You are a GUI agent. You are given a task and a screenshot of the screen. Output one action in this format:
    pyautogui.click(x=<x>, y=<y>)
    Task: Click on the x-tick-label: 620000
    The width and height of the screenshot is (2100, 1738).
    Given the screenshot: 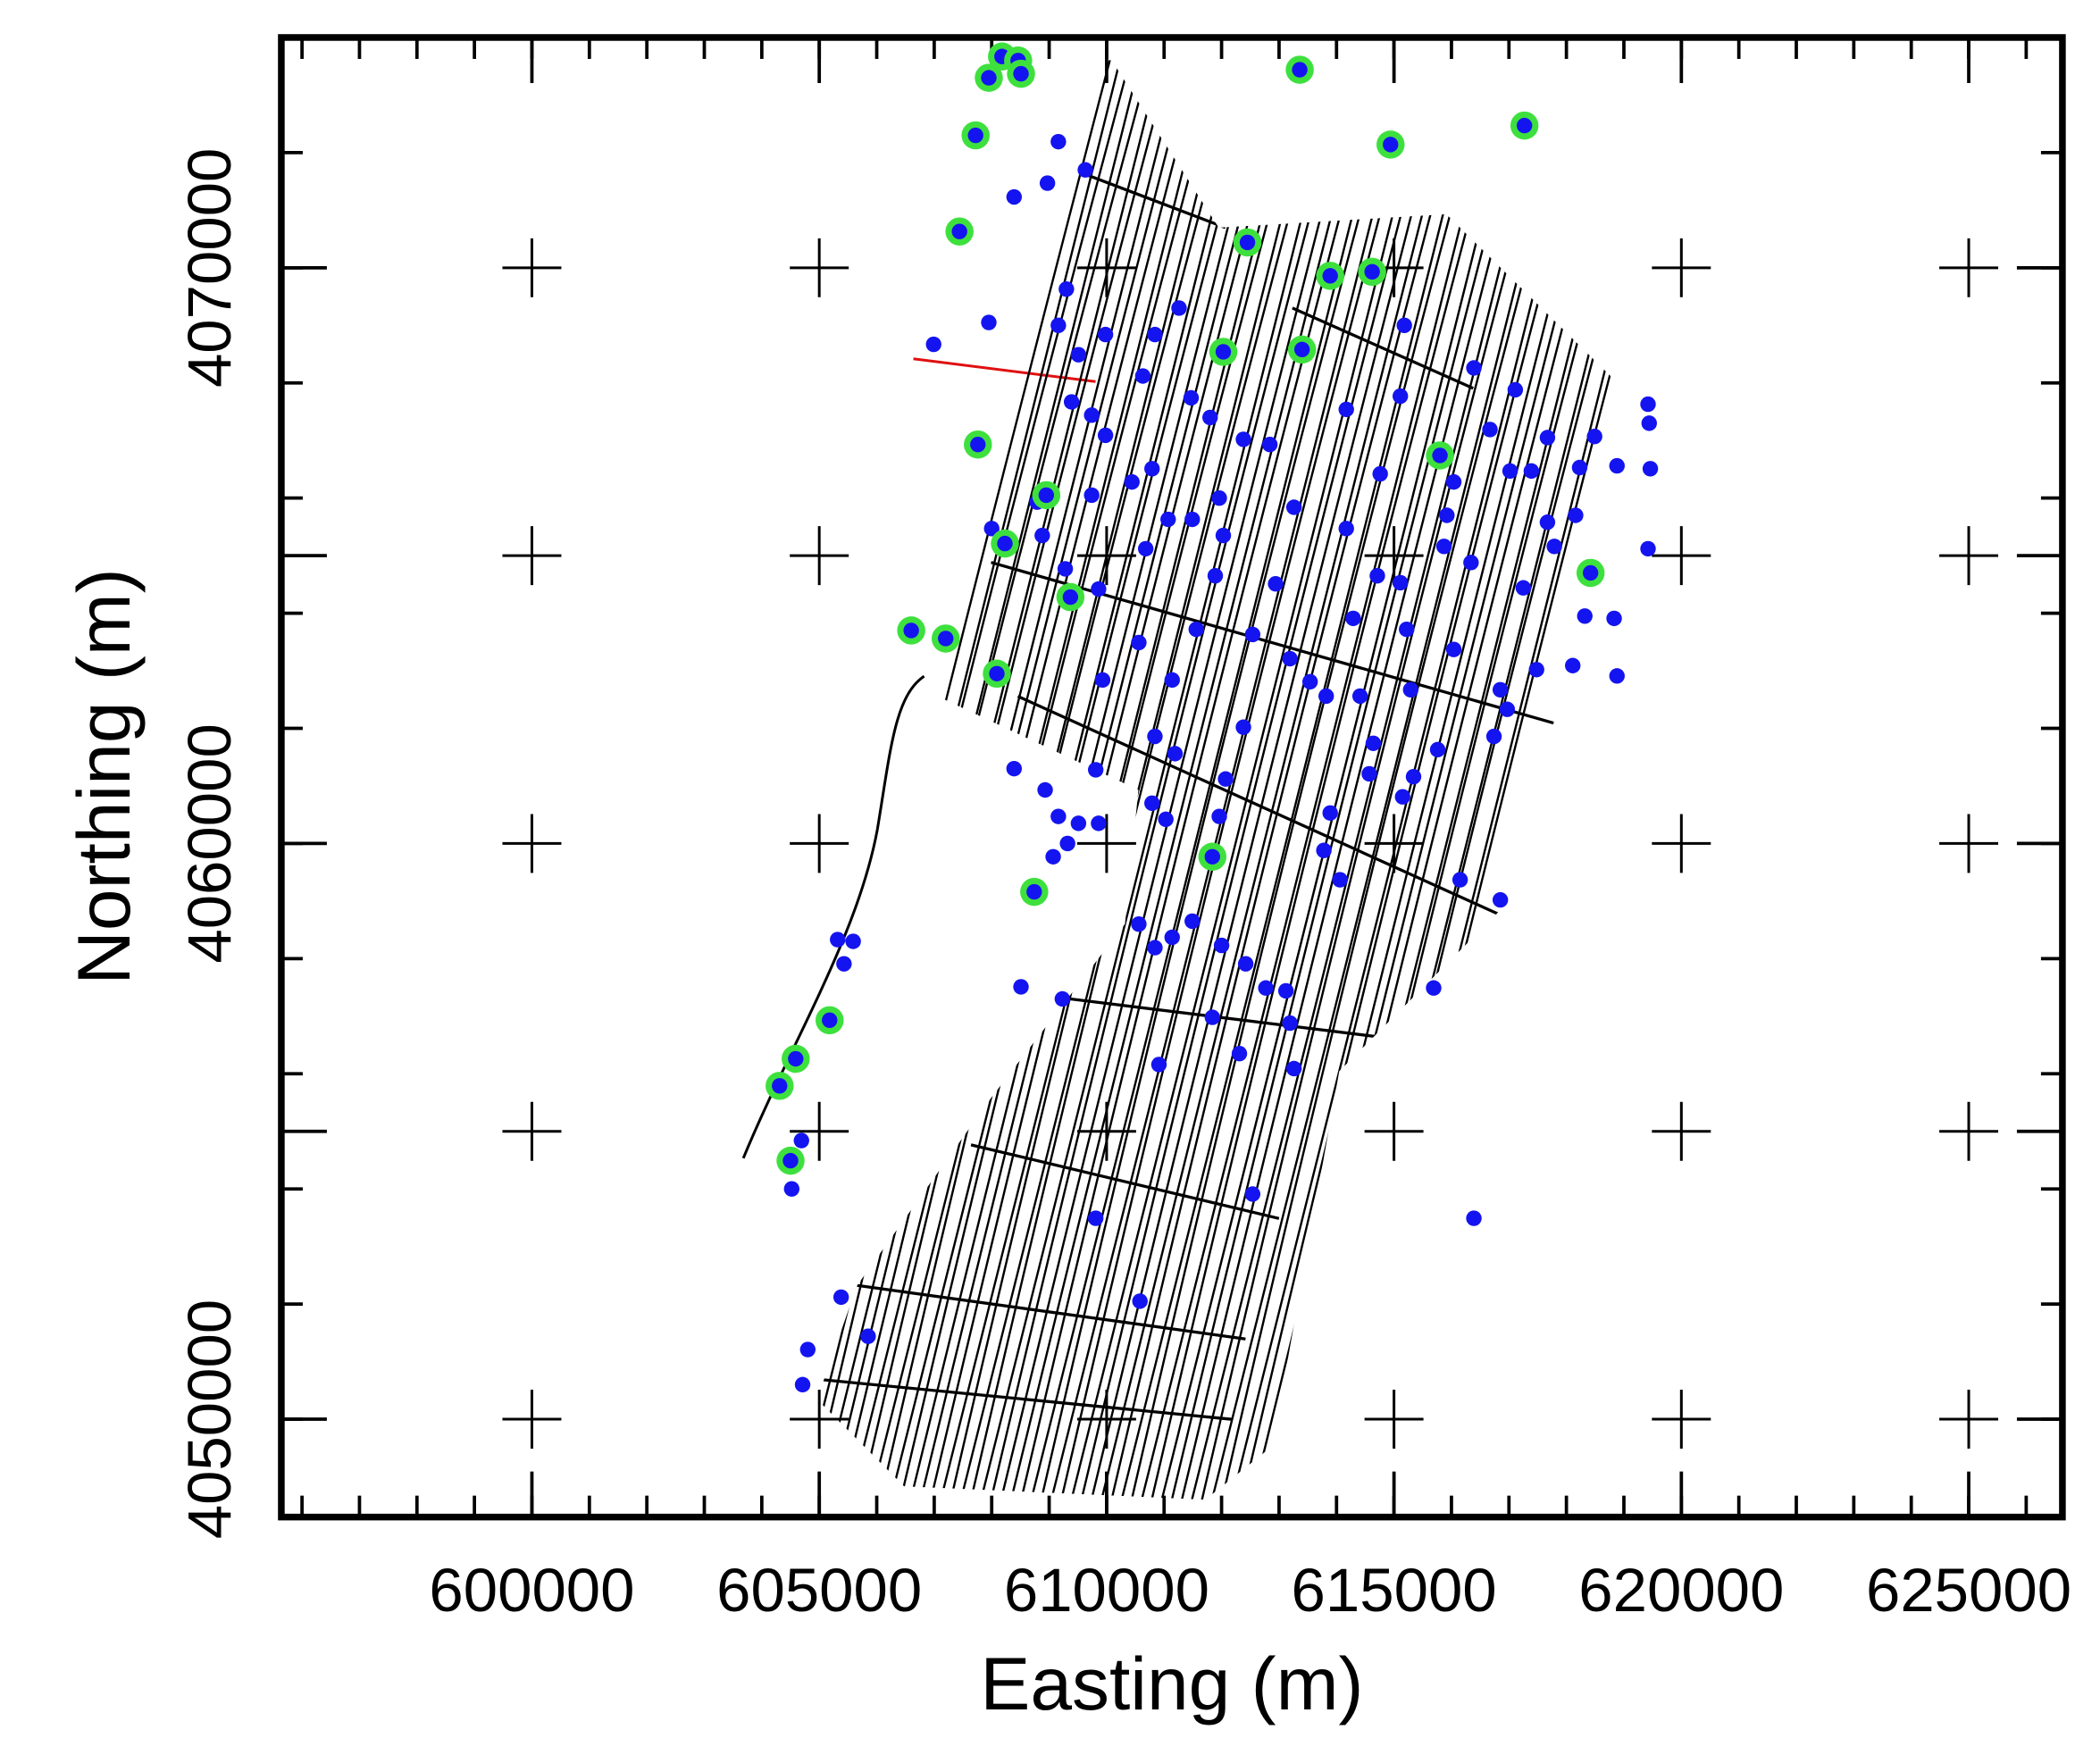 What is the action you would take?
    pyautogui.click(x=1681, y=1590)
    